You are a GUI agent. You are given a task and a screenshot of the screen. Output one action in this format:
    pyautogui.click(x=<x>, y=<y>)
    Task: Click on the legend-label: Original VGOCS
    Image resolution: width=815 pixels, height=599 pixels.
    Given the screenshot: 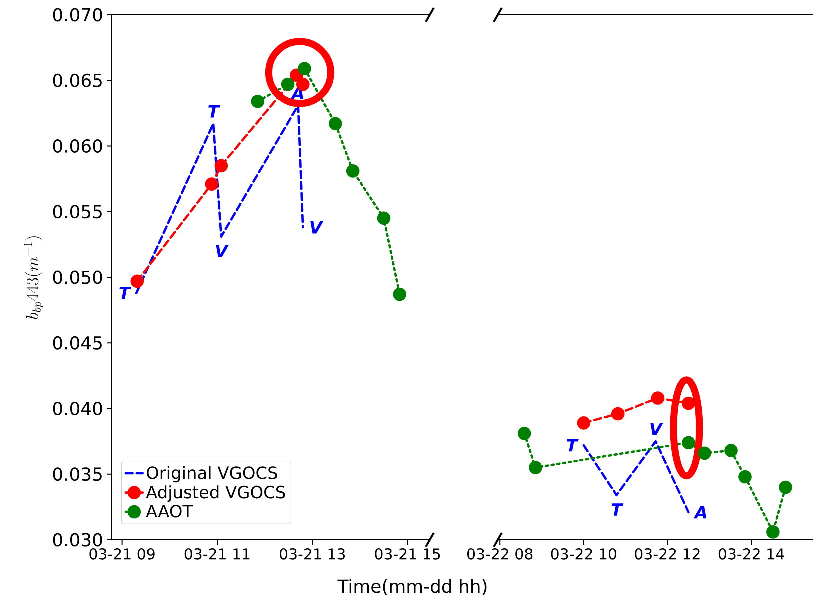 What is the action you would take?
    pyautogui.click(x=212, y=474)
    